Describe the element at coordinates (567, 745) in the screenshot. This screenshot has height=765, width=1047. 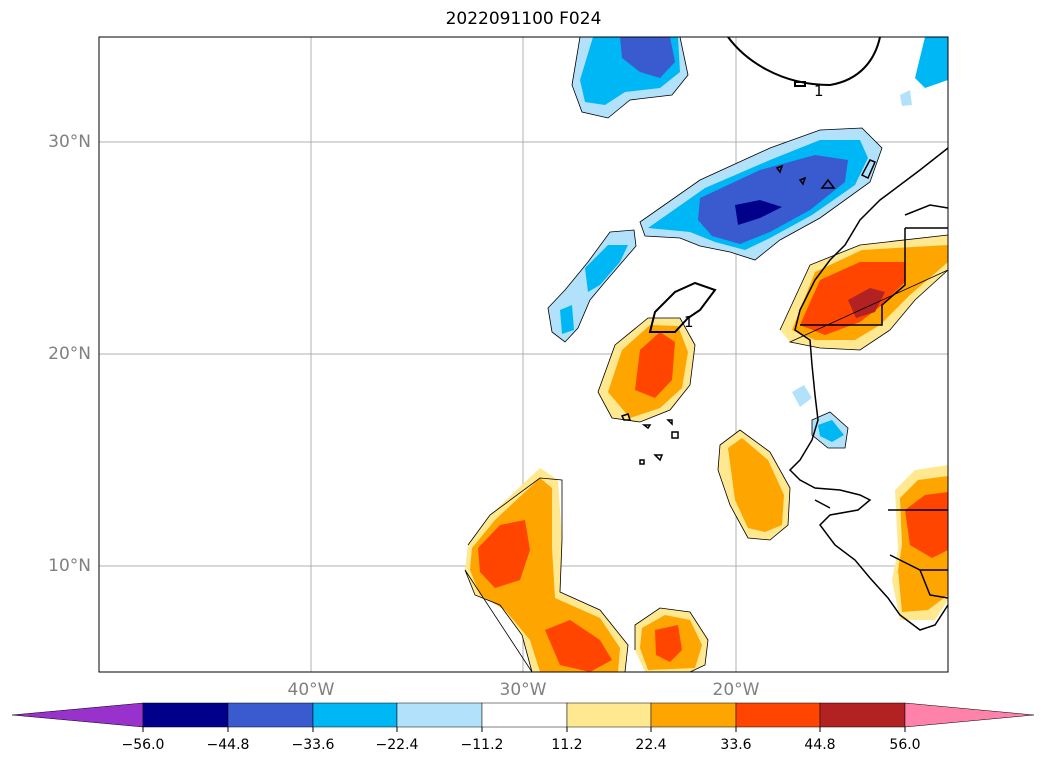
I see `colorbar-tick: 11.2` at that location.